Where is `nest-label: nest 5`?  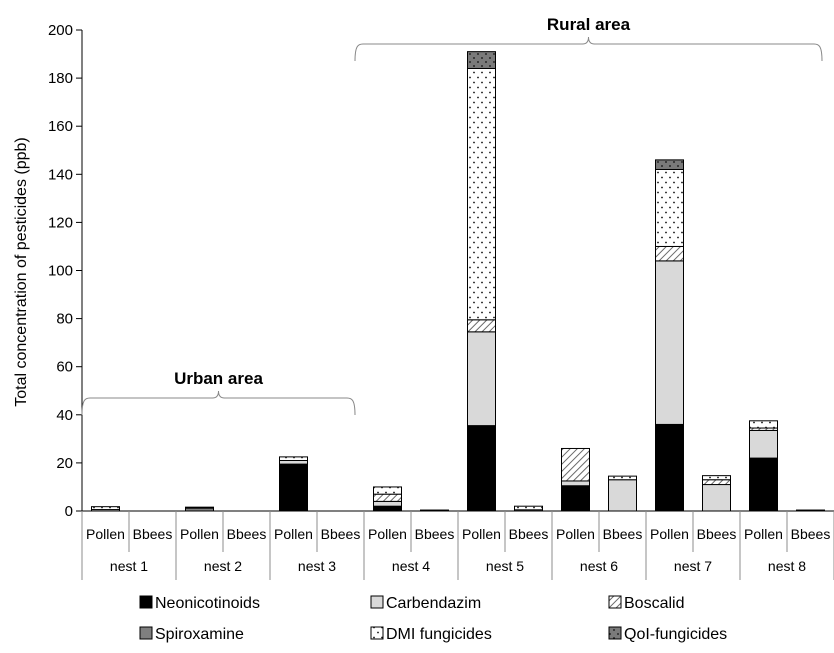 nest-label: nest 5 is located at coordinates (505, 566).